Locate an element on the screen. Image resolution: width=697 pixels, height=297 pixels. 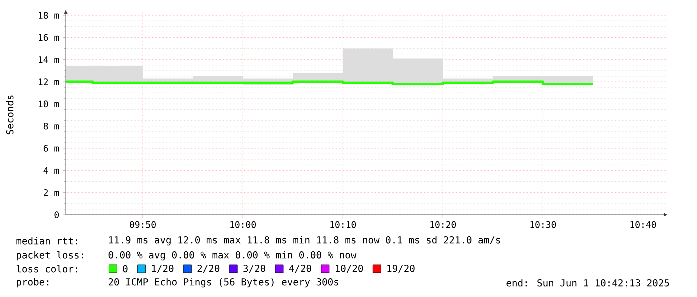
legend-label: 1/20 is located at coordinates (163, 269).